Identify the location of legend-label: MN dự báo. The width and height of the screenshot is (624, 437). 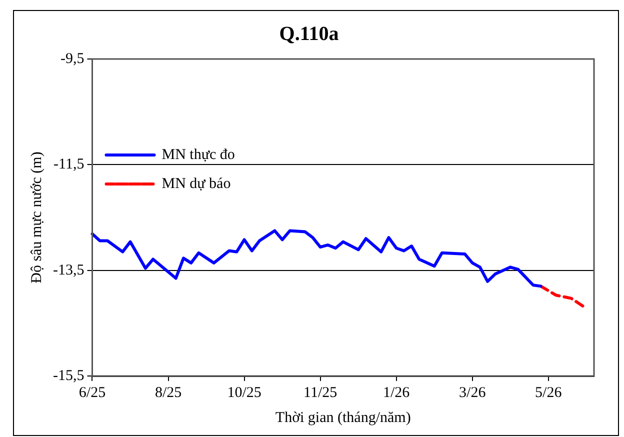
(196, 184).